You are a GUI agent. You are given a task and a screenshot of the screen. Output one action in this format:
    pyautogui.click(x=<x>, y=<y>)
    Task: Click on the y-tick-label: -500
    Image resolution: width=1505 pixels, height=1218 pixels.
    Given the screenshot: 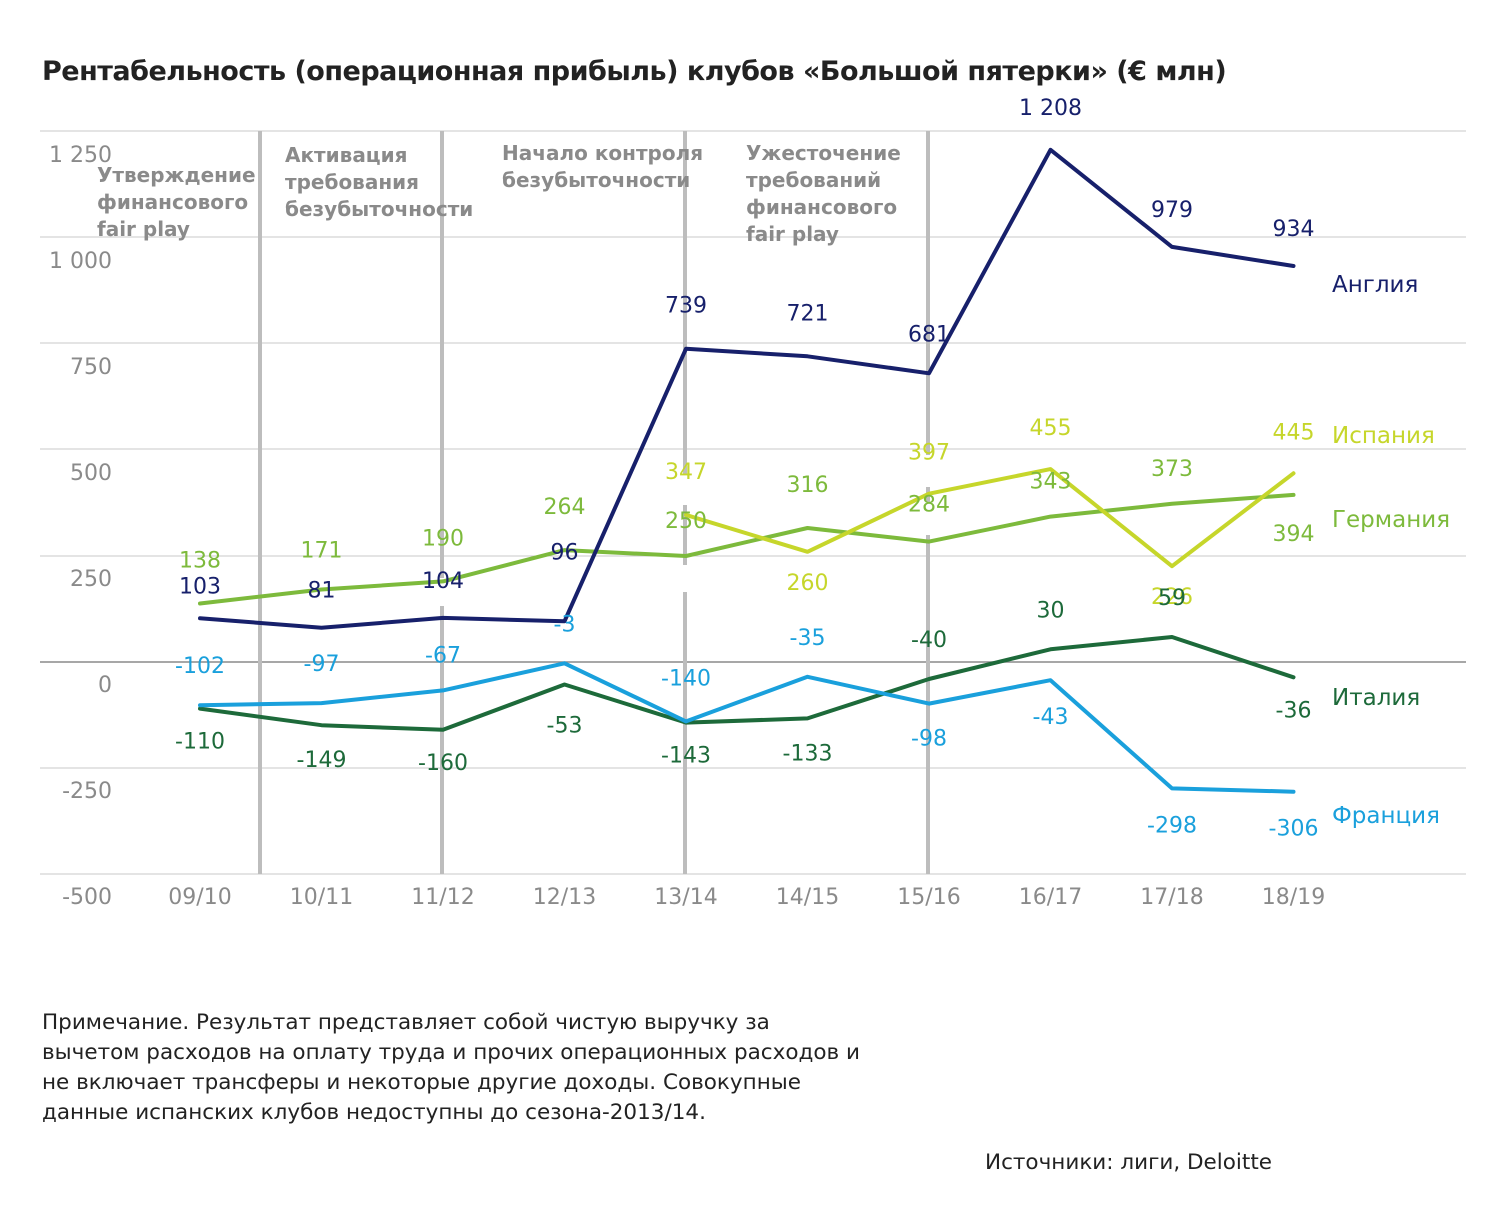 What is the action you would take?
    pyautogui.click(x=87, y=897)
    